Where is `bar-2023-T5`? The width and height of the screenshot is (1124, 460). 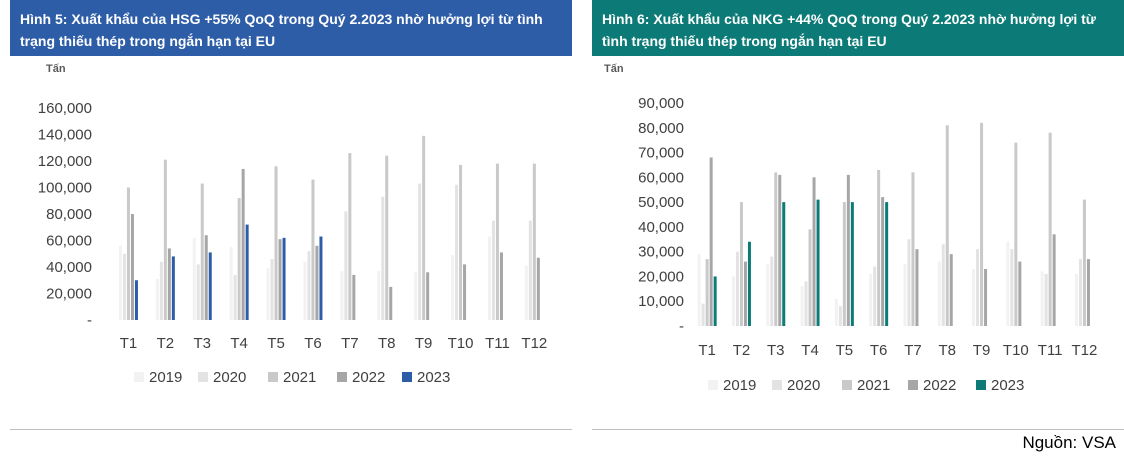 bar-2023-T5 is located at coordinates (852, 264).